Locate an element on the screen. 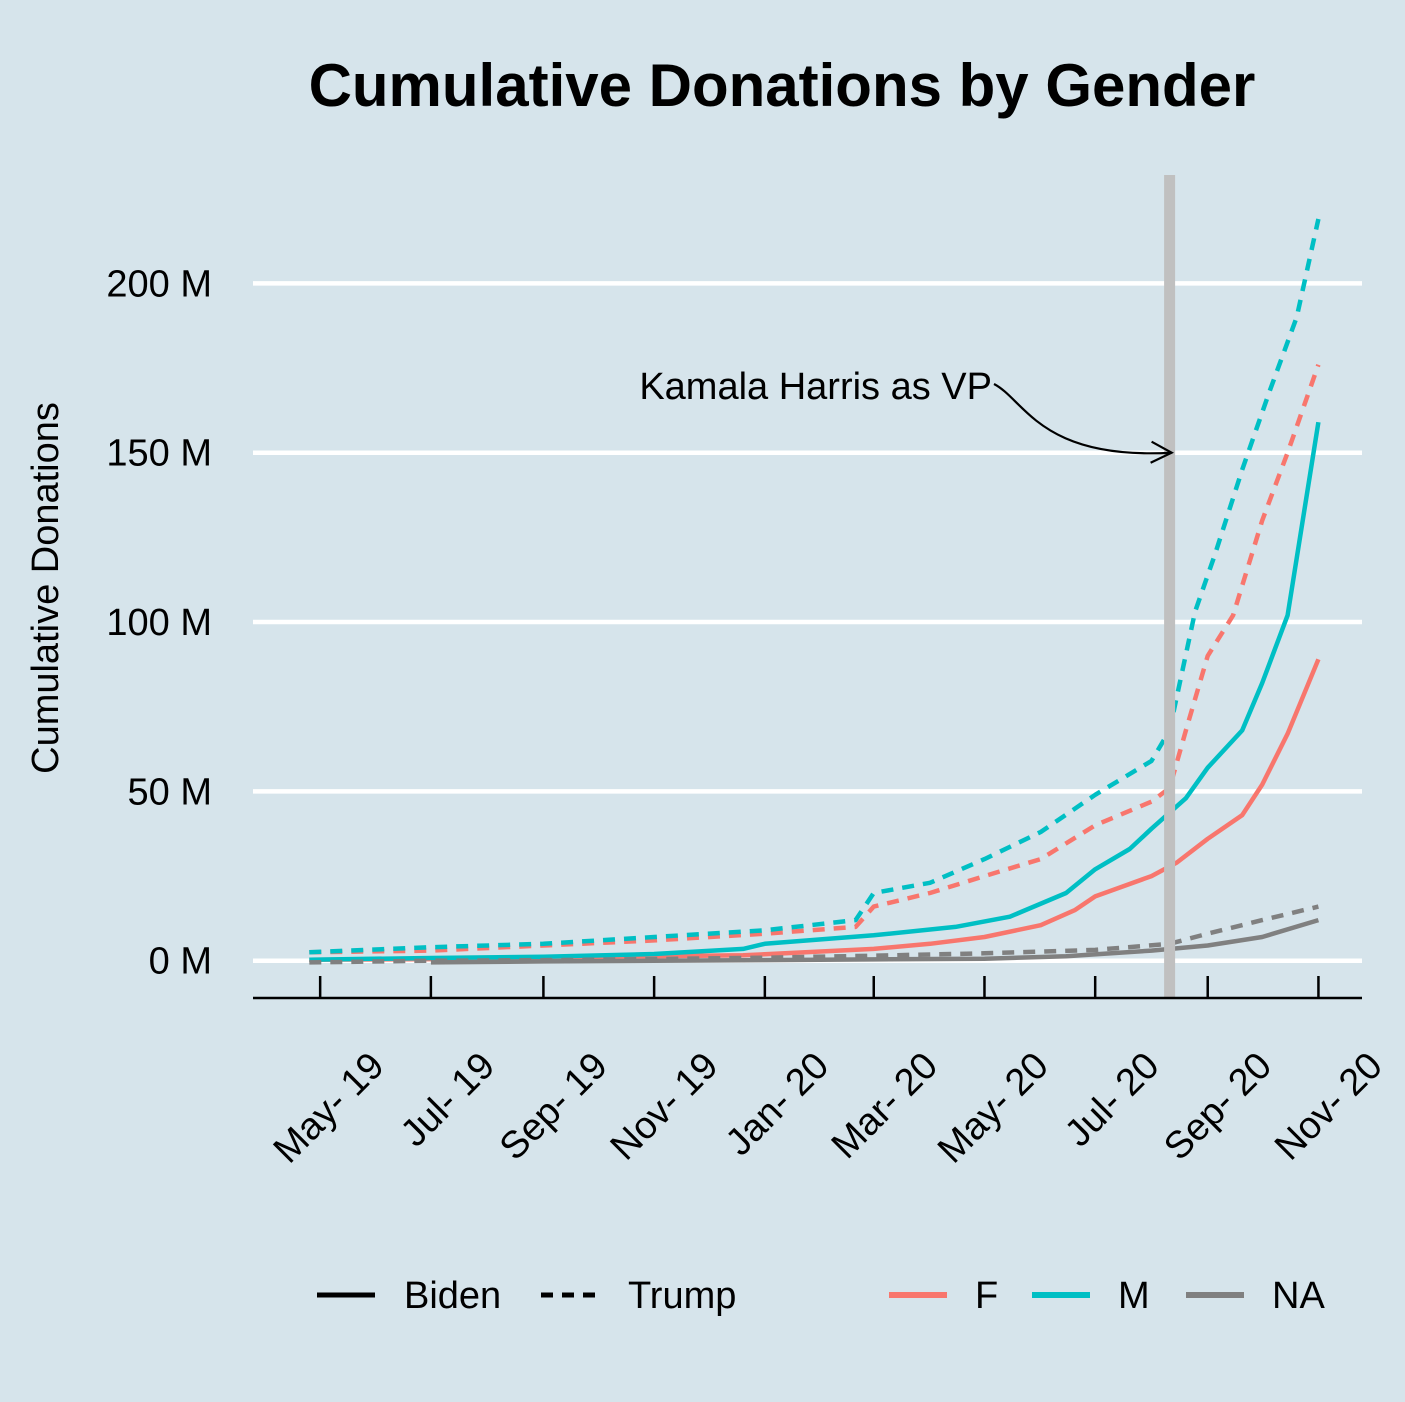 The image size is (1405, 1402). x-tick-label: Jul- 19 is located at coordinates (448, 1100).